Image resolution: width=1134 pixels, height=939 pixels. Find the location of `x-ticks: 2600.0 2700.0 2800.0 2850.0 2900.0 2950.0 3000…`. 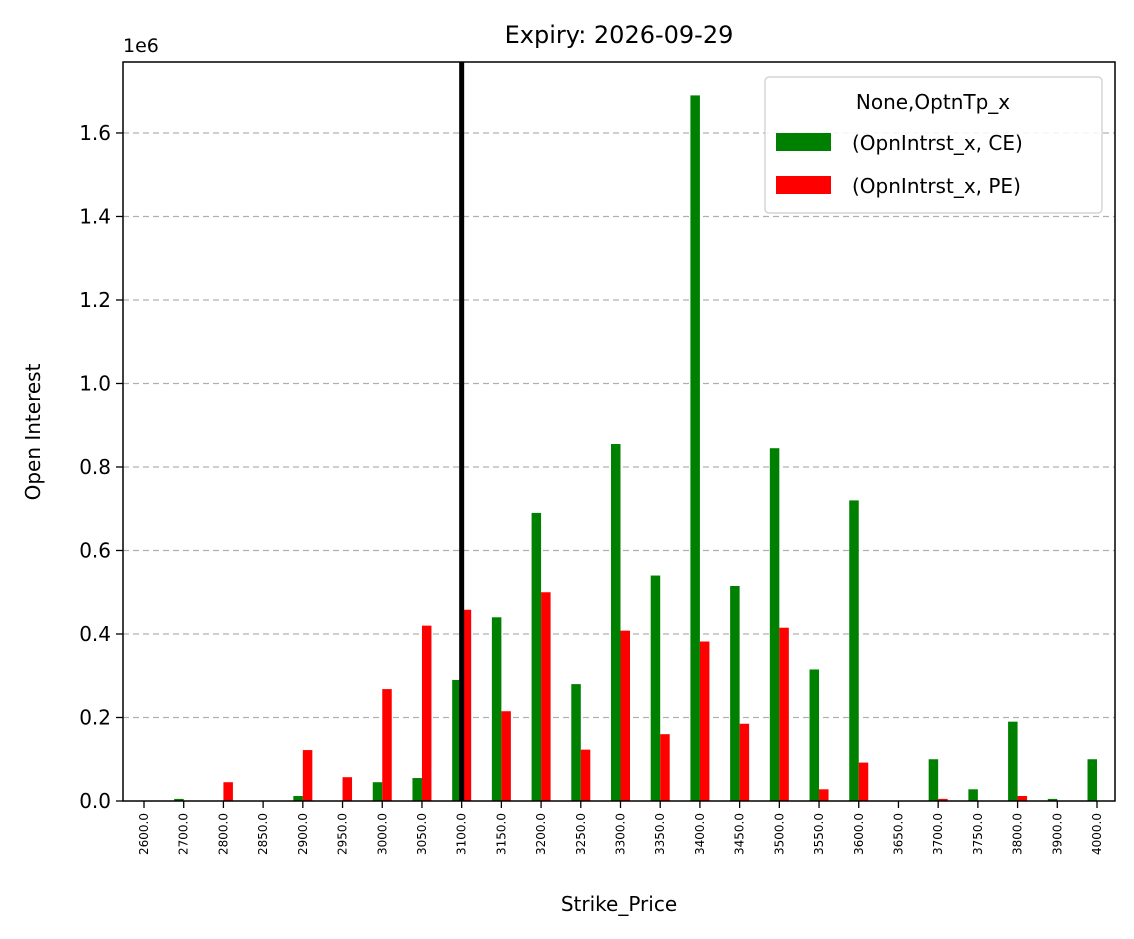

x-ticks: 2600.0 2700.0 2800.0 2850.0 2900.0 2950.0 3000… is located at coordinates (620, 828).